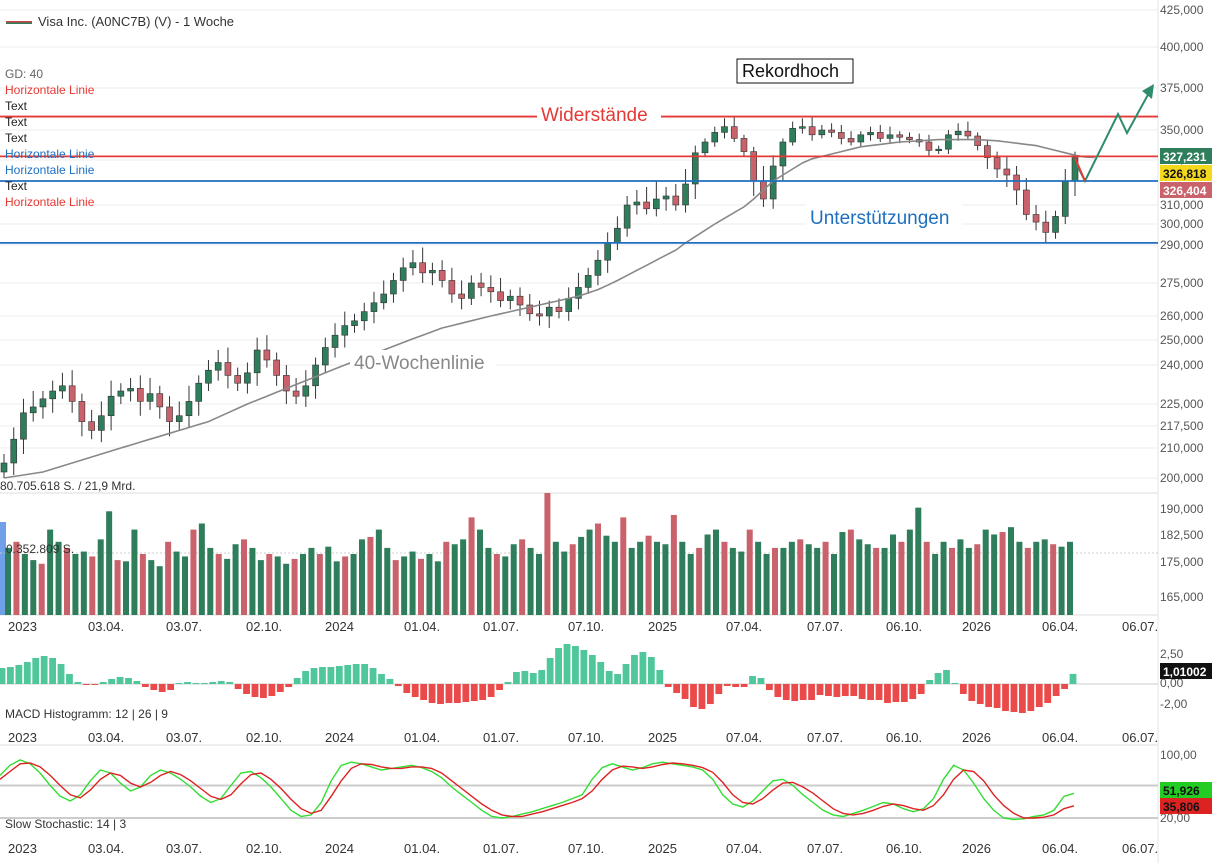  I want to click on x-axis-label: 03.07., so click(184, 737).